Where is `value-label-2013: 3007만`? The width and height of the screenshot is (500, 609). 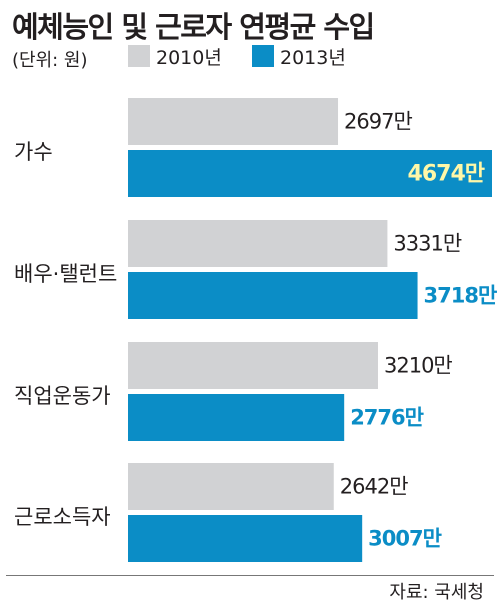
value-label-2013: 3007만 is located at coordinates (404, 539).